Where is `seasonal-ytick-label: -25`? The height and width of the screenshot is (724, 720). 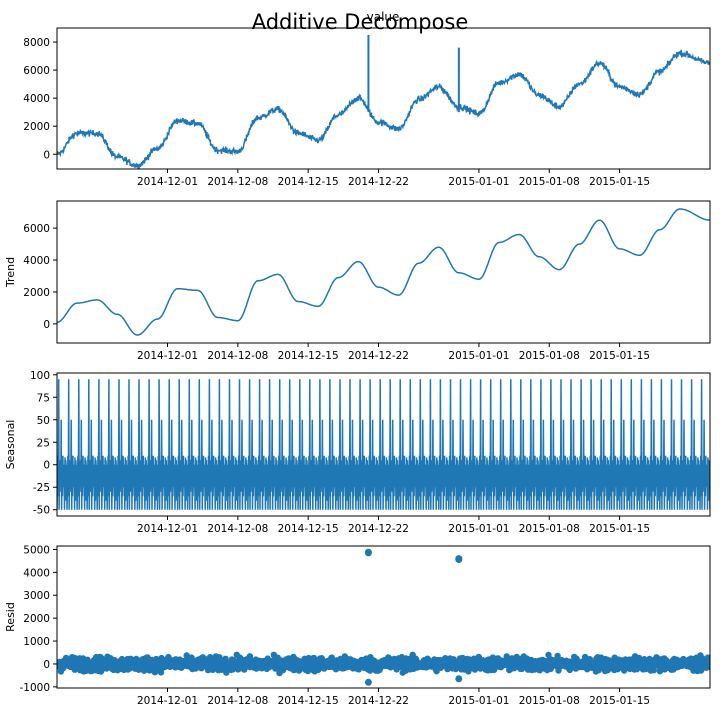
seasonal-ytick-label: -25 is located at coordinates (41, 488).